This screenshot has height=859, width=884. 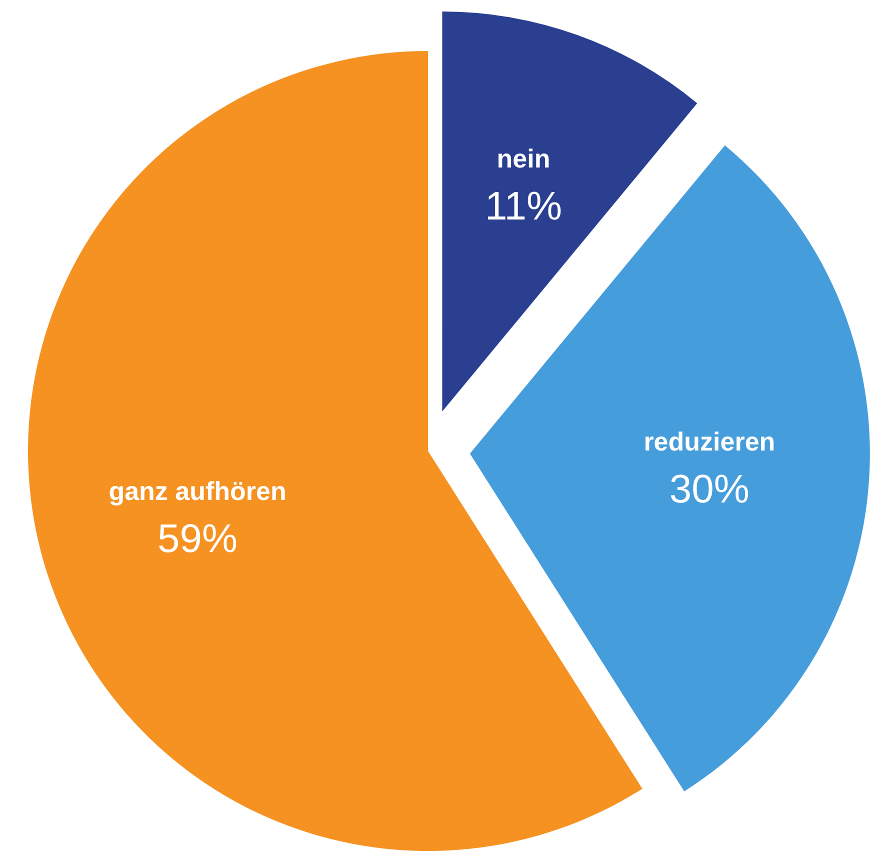 What do you see at coordinates (523, 206) in the screenshot?
I see `data-label: 11%` at bounding box center [523, 206].